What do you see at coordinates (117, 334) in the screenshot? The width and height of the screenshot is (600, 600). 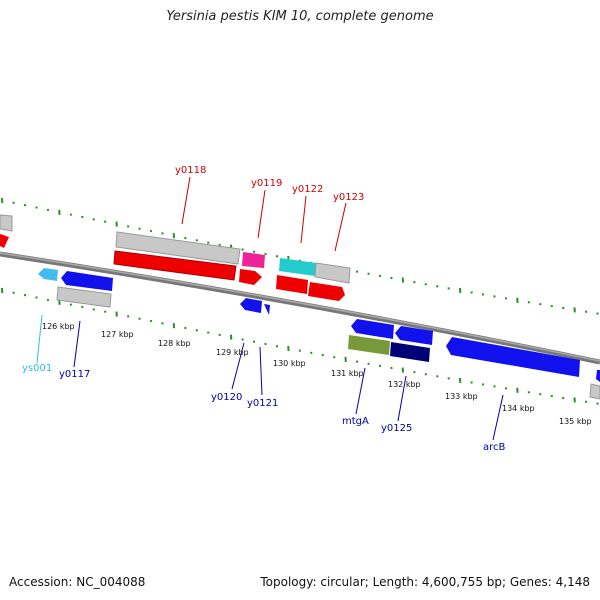 I see `scale-label: 127 kbp` at bounding box center [117, 334].